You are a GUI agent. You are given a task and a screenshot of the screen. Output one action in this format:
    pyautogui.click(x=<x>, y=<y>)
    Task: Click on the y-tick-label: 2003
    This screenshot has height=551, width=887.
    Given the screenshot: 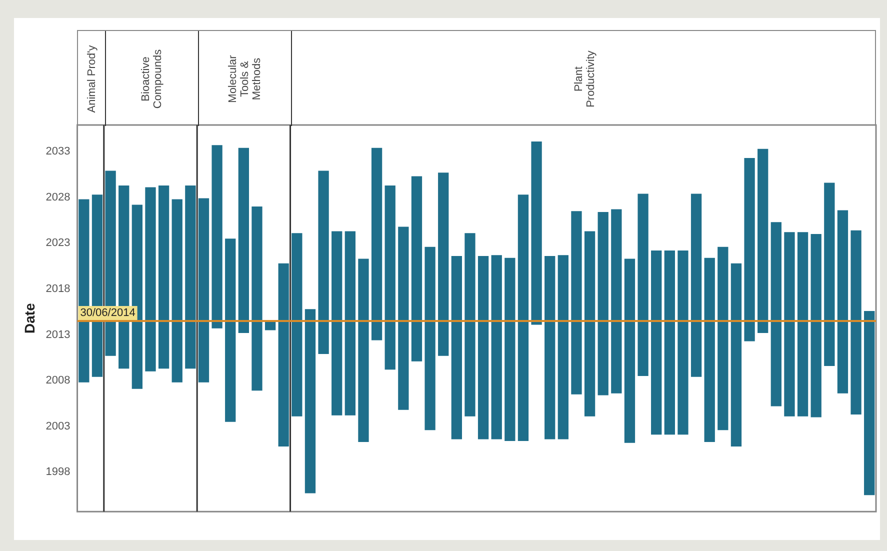 What is the action you would take?
    pyautogui.click(x=58, y=426)
    